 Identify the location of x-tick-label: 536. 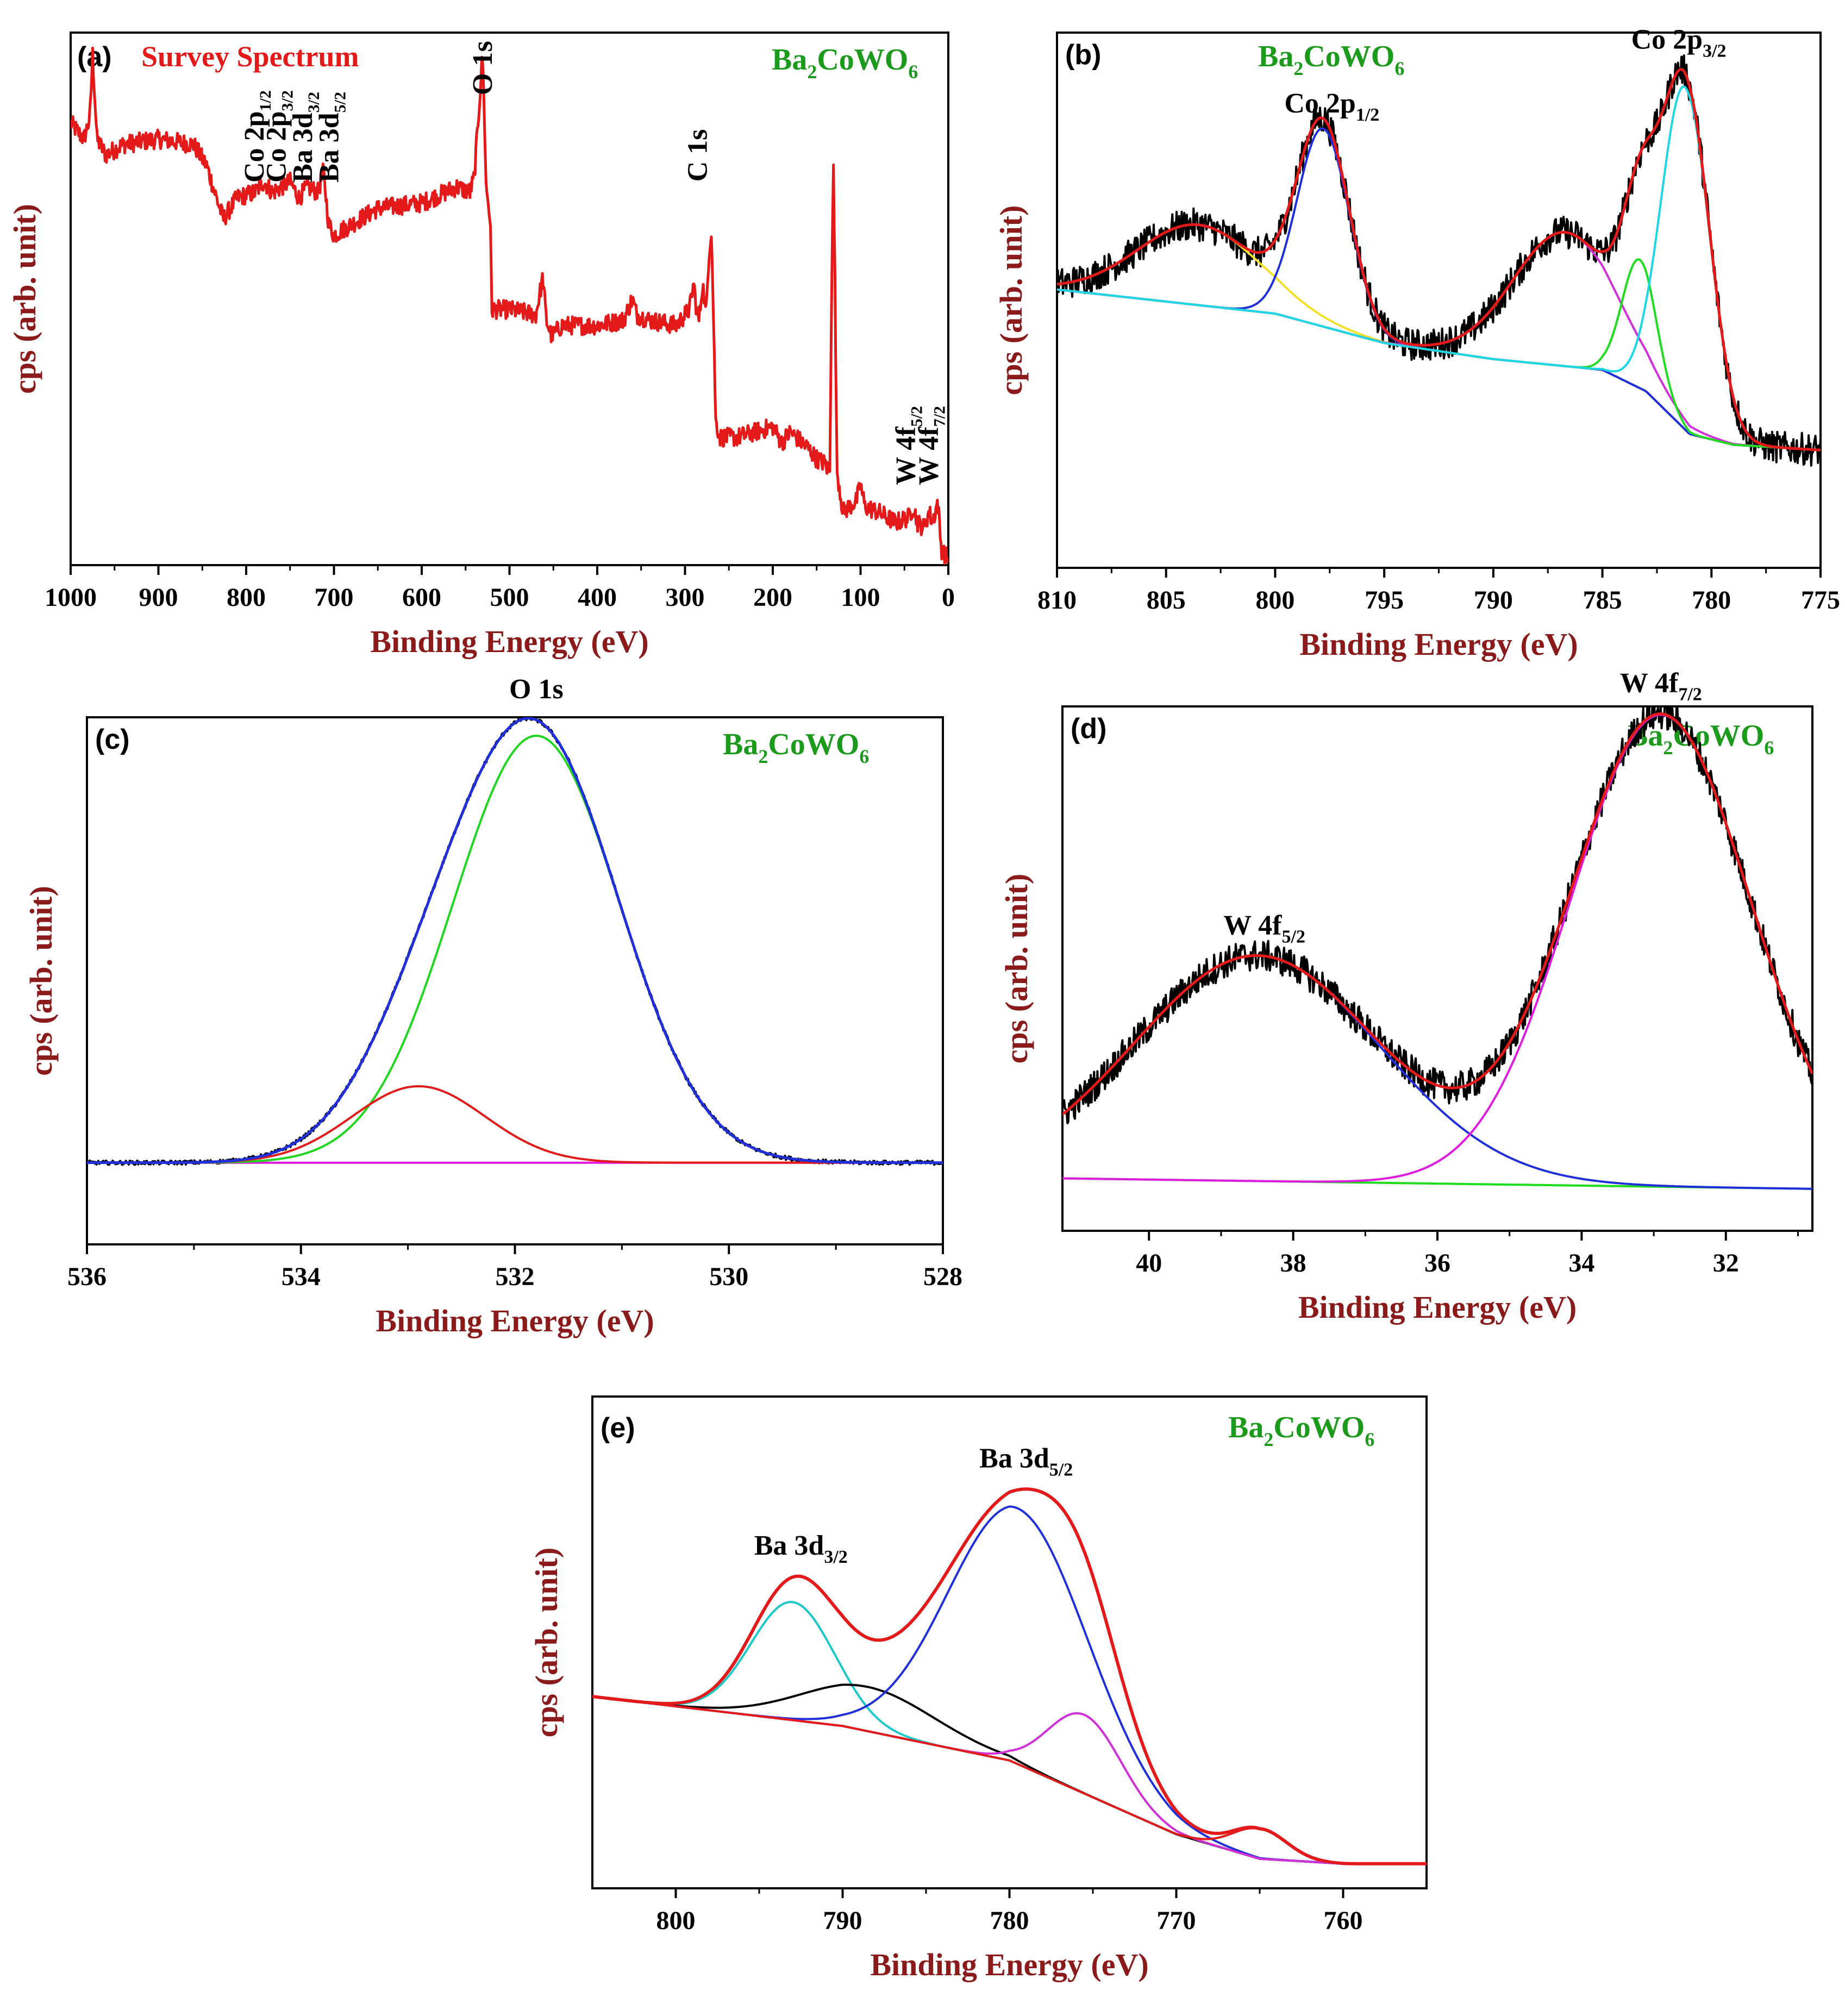
(87, 1276).